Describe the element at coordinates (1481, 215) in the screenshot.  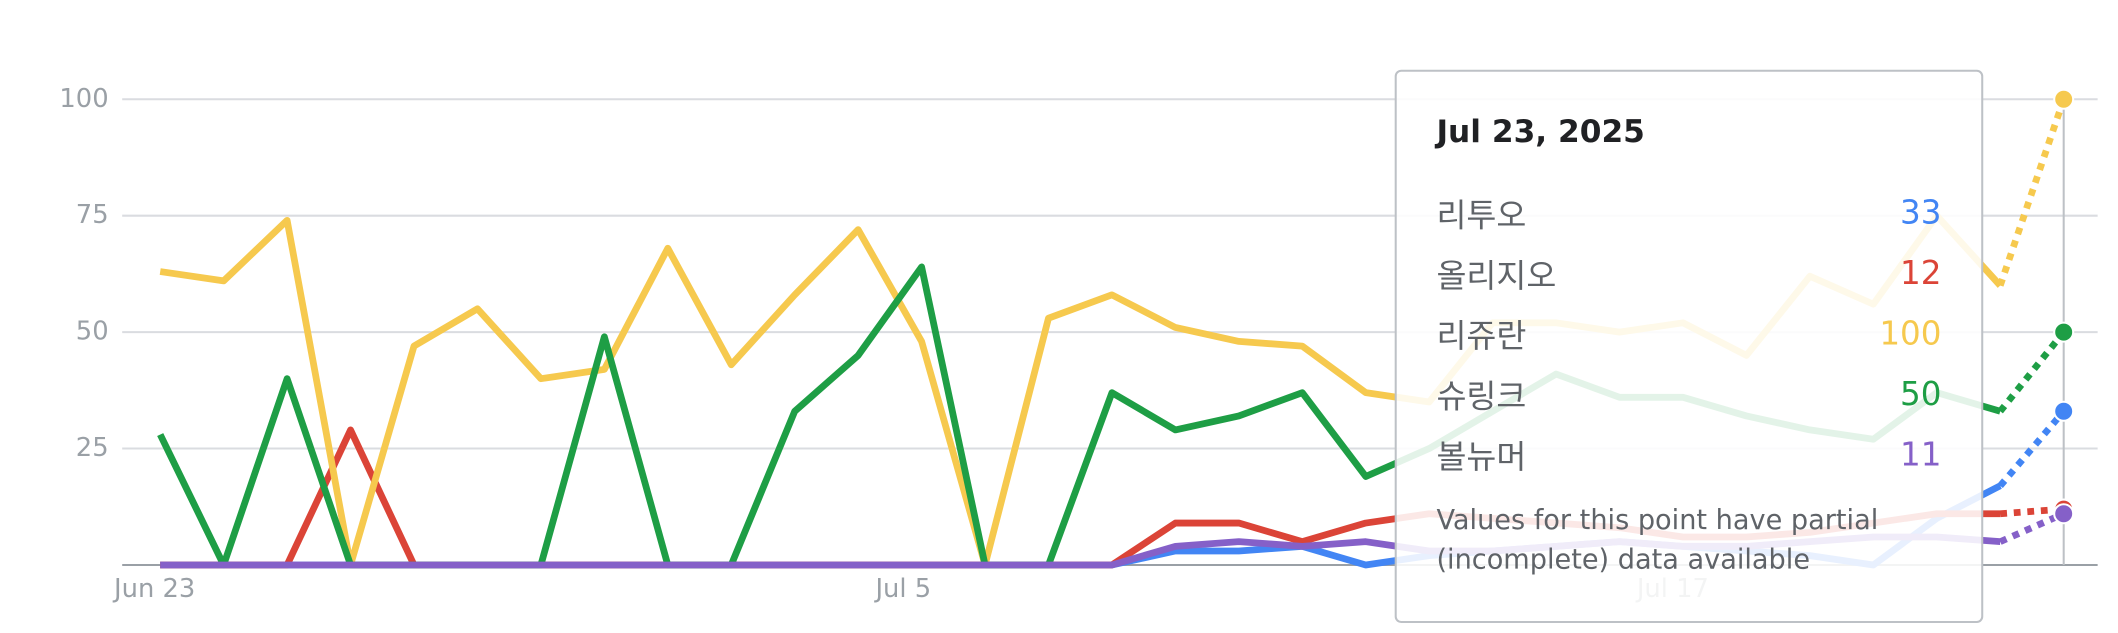
I see `tooltip-series-name: 리투오` at that location.